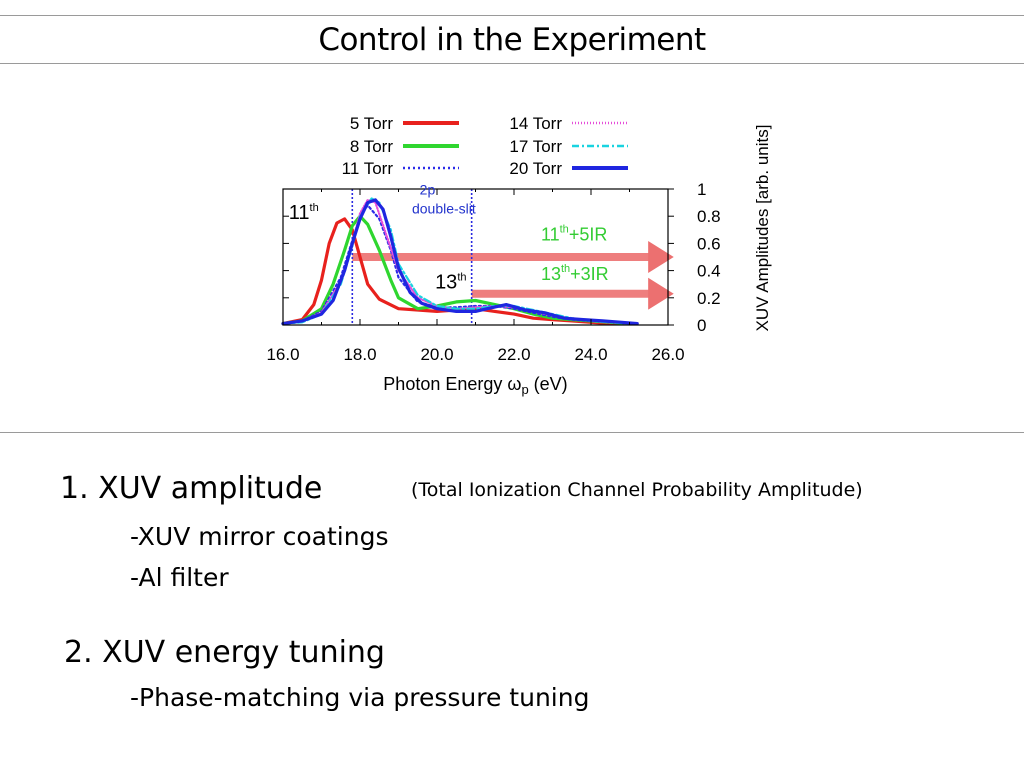 Image resolution: width=1024 pixels, height=768 pixels. I want to click on title-divider, so click(512, 63).